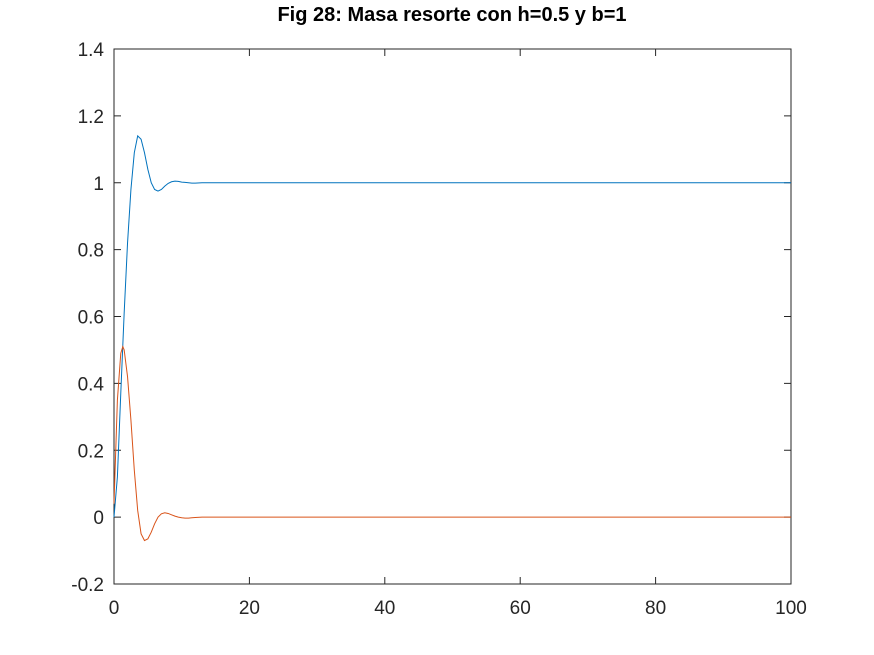  I want to click on y-tick-label: 0.2, so click(91, 451).